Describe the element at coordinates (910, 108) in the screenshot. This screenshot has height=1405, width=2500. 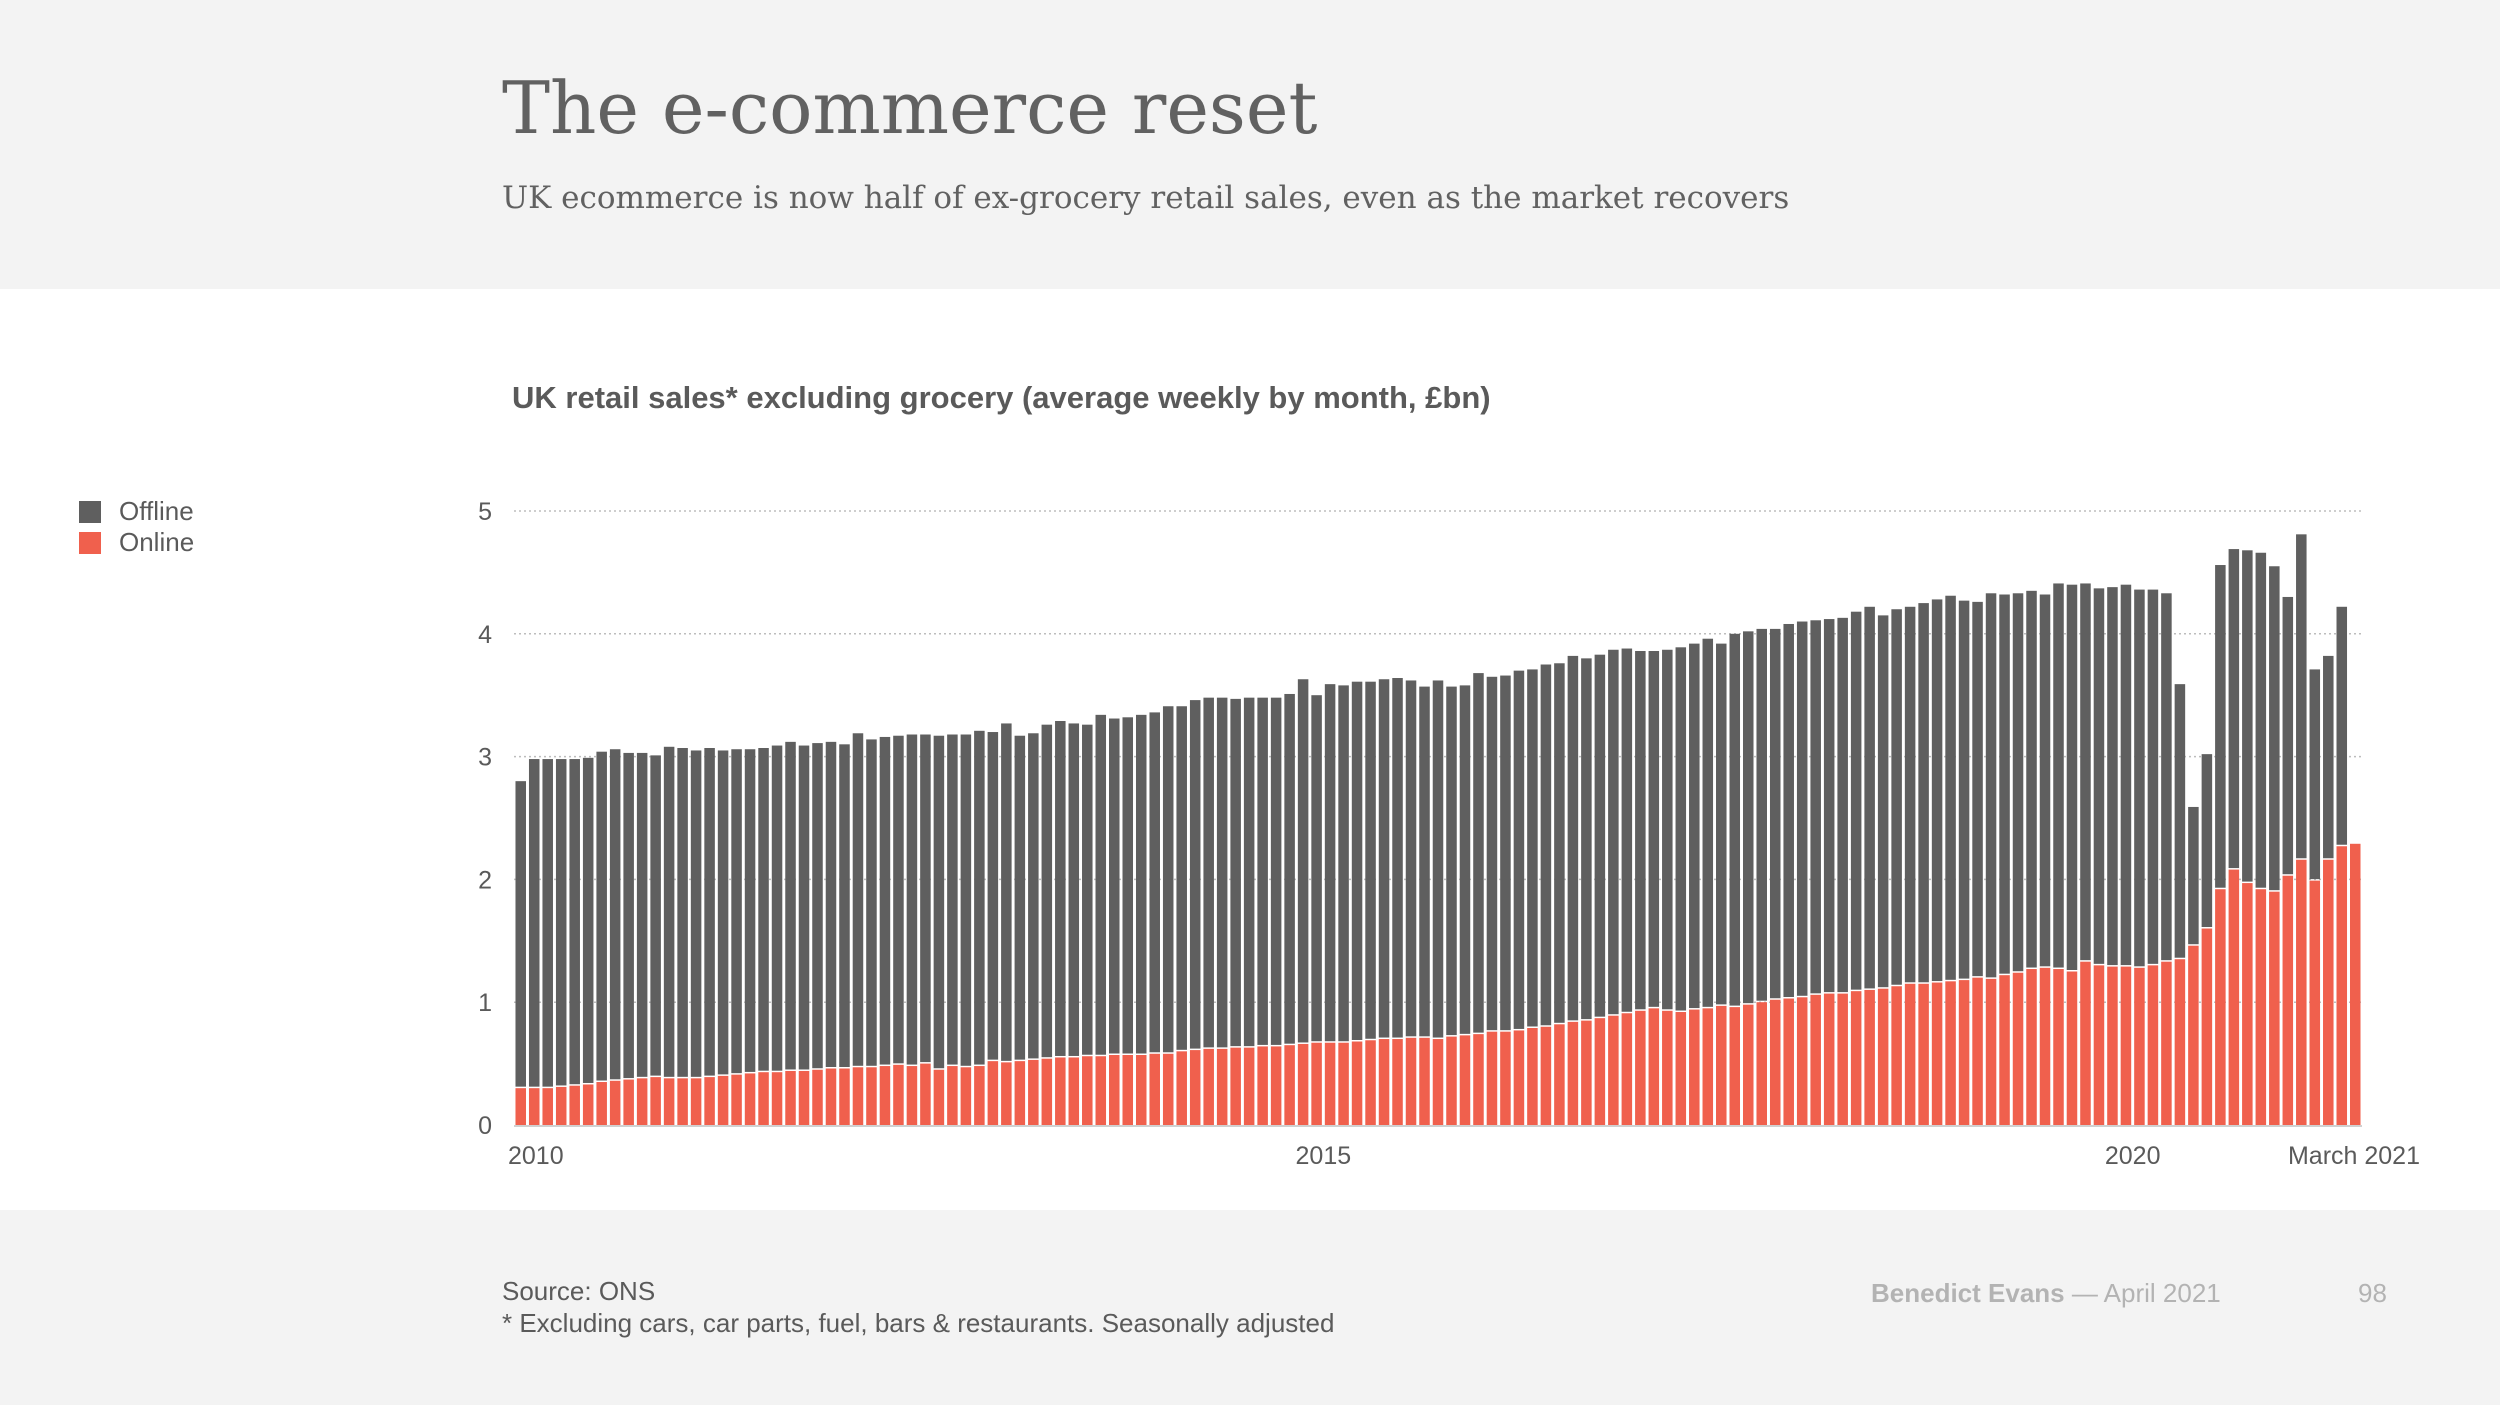
I see `slide-title: The e-commerce reset` at that location.